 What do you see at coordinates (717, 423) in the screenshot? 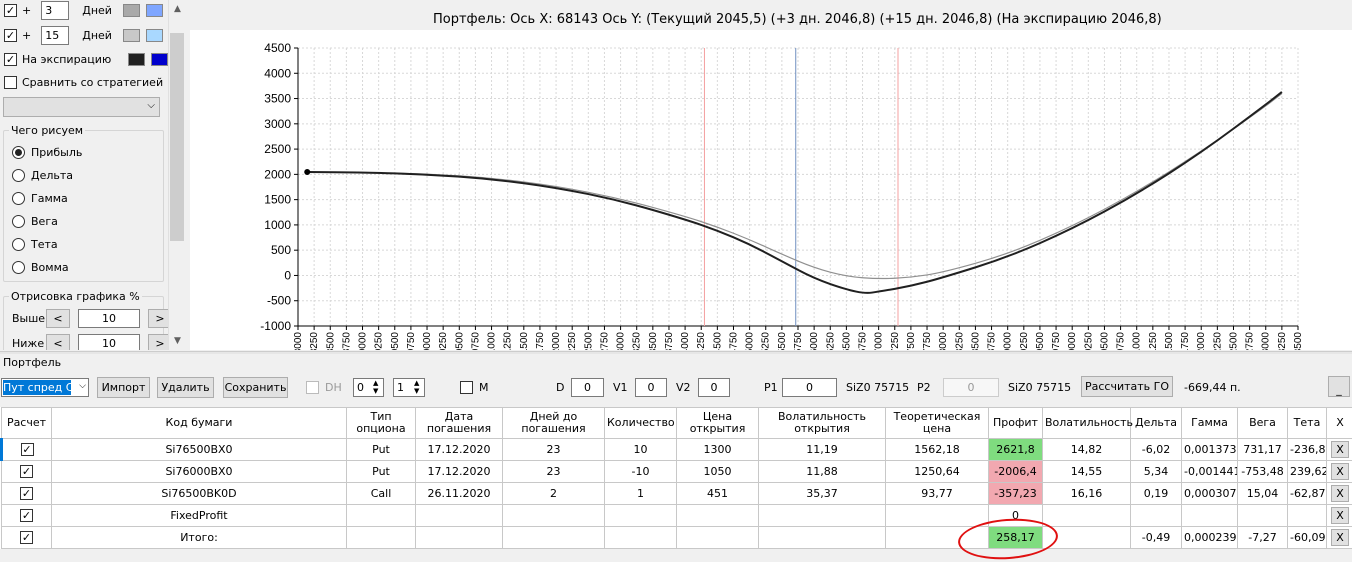
I see `column-header-6: Цена открытия` at bounding box center [717, 423].